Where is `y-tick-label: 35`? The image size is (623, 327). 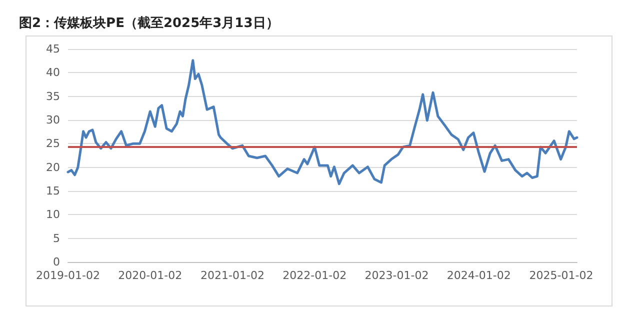 y-tick-label: 35 is located at coordinates (53, 96).